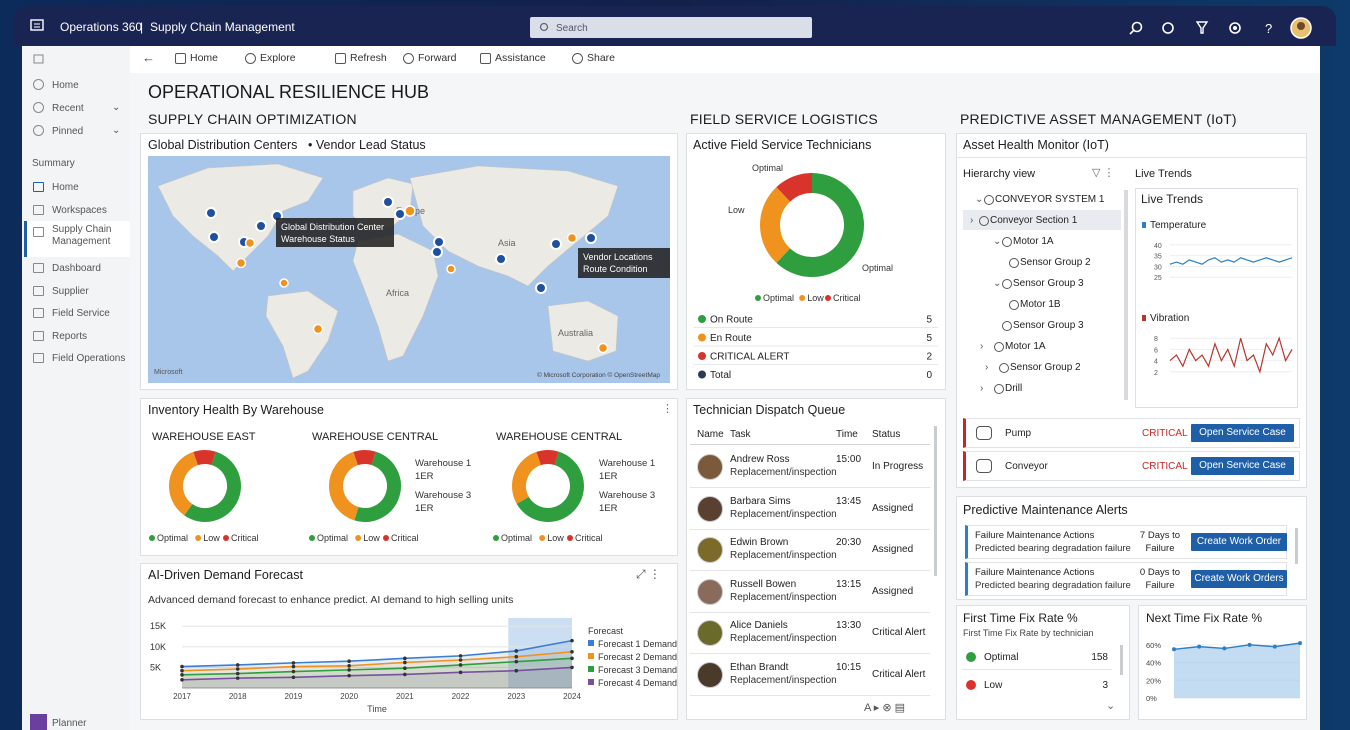  I want to click on y-tick-label: 4, so click(1156, 362).